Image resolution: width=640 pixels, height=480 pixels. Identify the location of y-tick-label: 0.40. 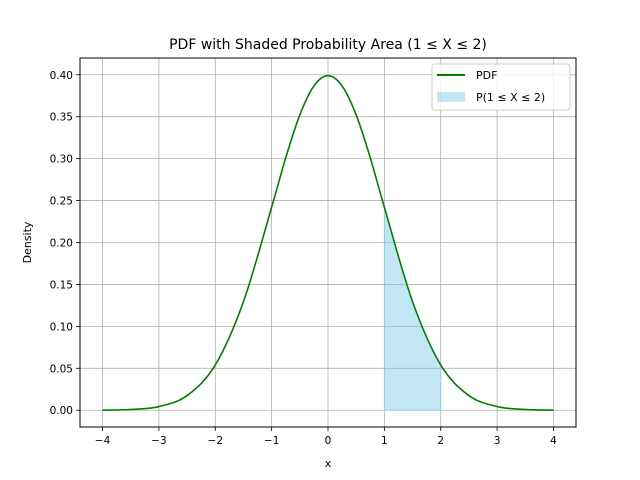
(61, 76).